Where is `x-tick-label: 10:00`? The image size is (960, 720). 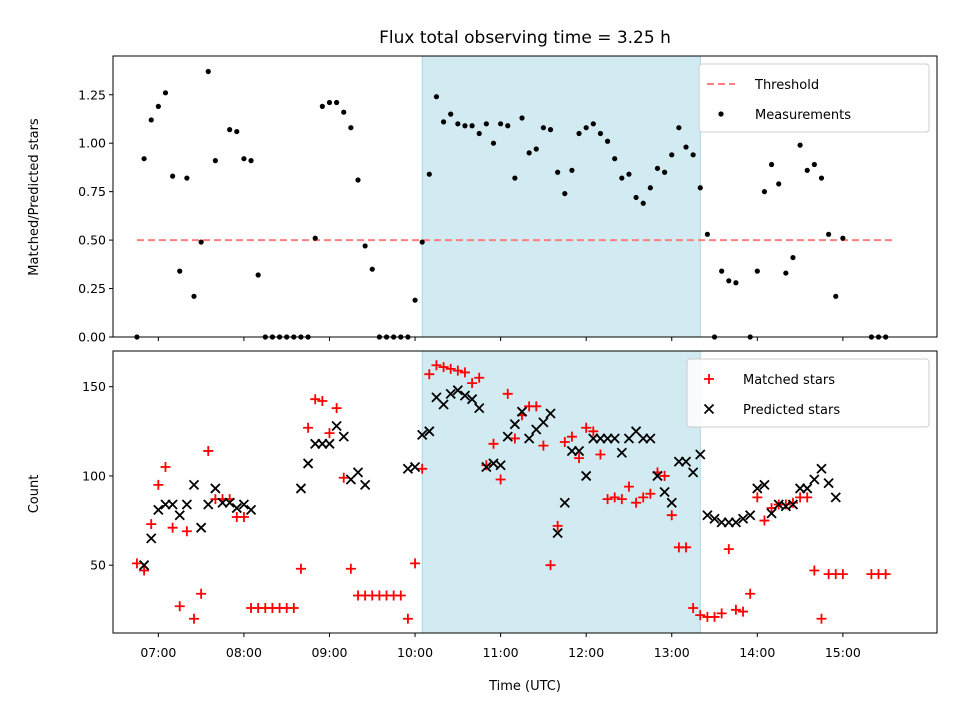
x-tick-label: 10:00 is located at coordinates (415, 652).